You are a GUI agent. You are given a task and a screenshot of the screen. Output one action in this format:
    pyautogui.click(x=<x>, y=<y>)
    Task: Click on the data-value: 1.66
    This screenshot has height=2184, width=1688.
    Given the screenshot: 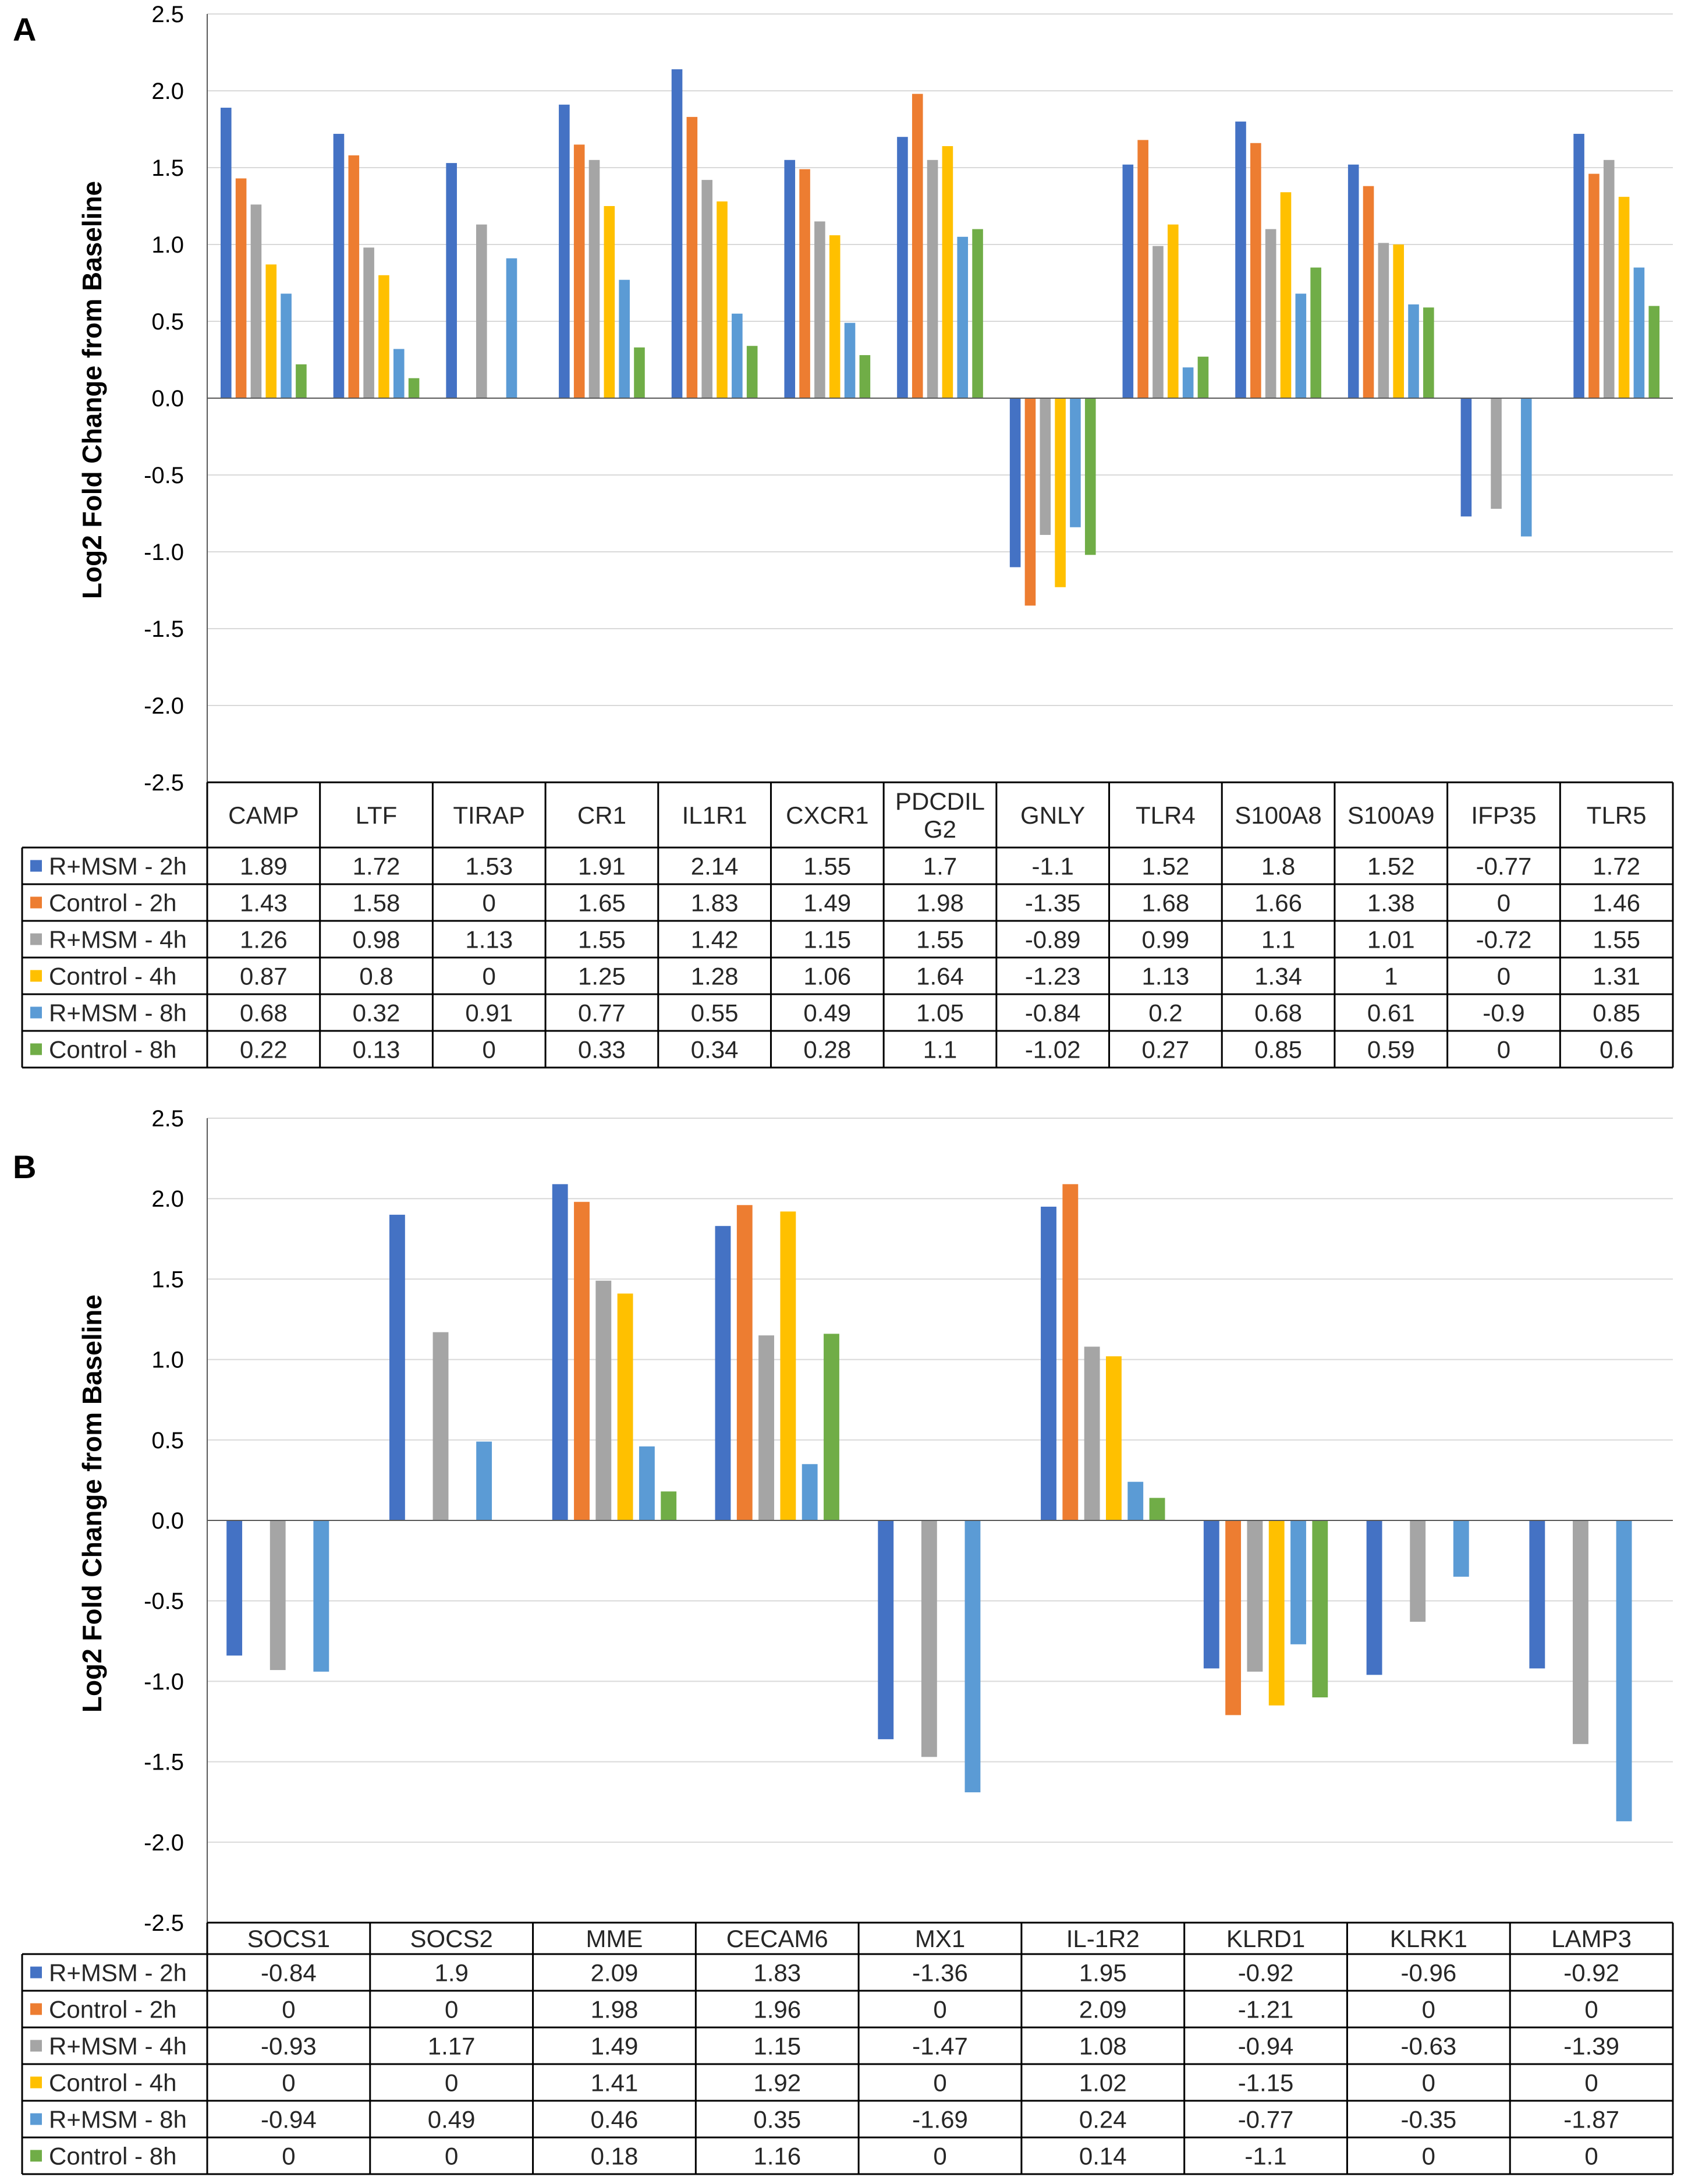 What is the action you would take?
    pyautogui.click(x=1278, y=903)
    